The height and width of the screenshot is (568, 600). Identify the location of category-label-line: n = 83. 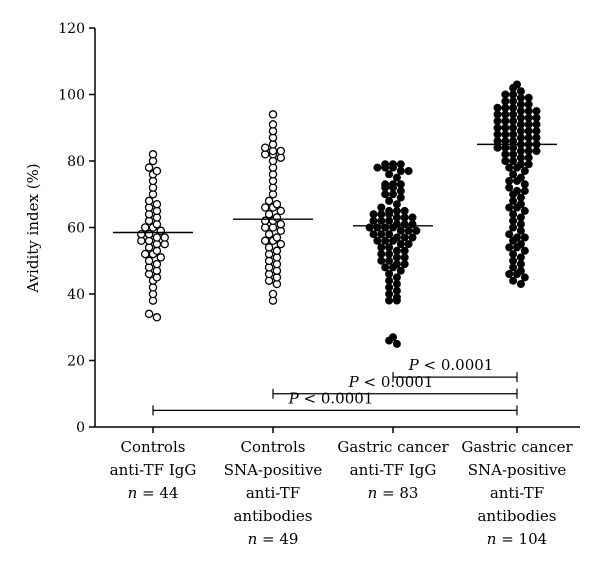
(393, 493).